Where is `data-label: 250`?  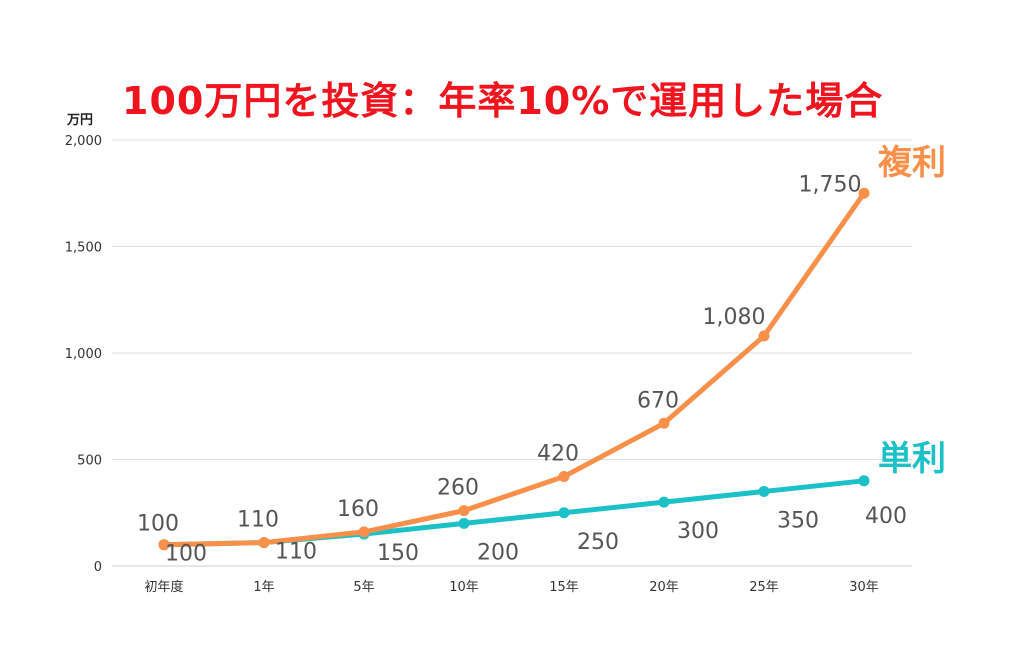
data-label: 250 is located at coordinates (598, 542).